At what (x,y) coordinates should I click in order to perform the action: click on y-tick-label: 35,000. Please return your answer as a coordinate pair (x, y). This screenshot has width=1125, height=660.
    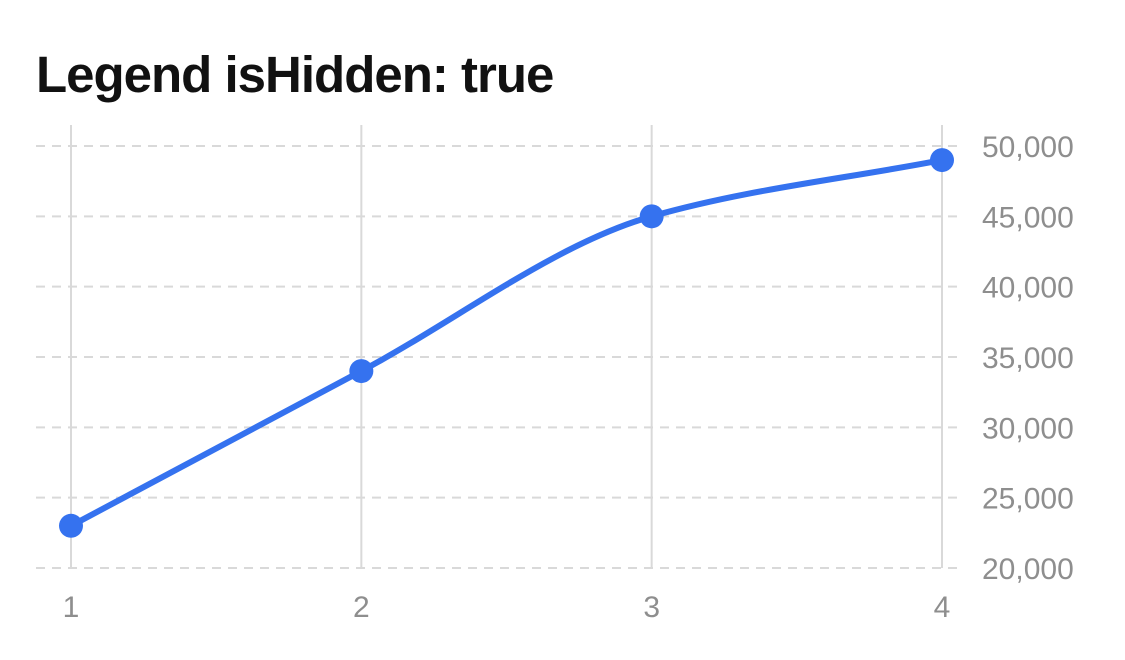
    Looking at the image, I should click on (1028, 358).